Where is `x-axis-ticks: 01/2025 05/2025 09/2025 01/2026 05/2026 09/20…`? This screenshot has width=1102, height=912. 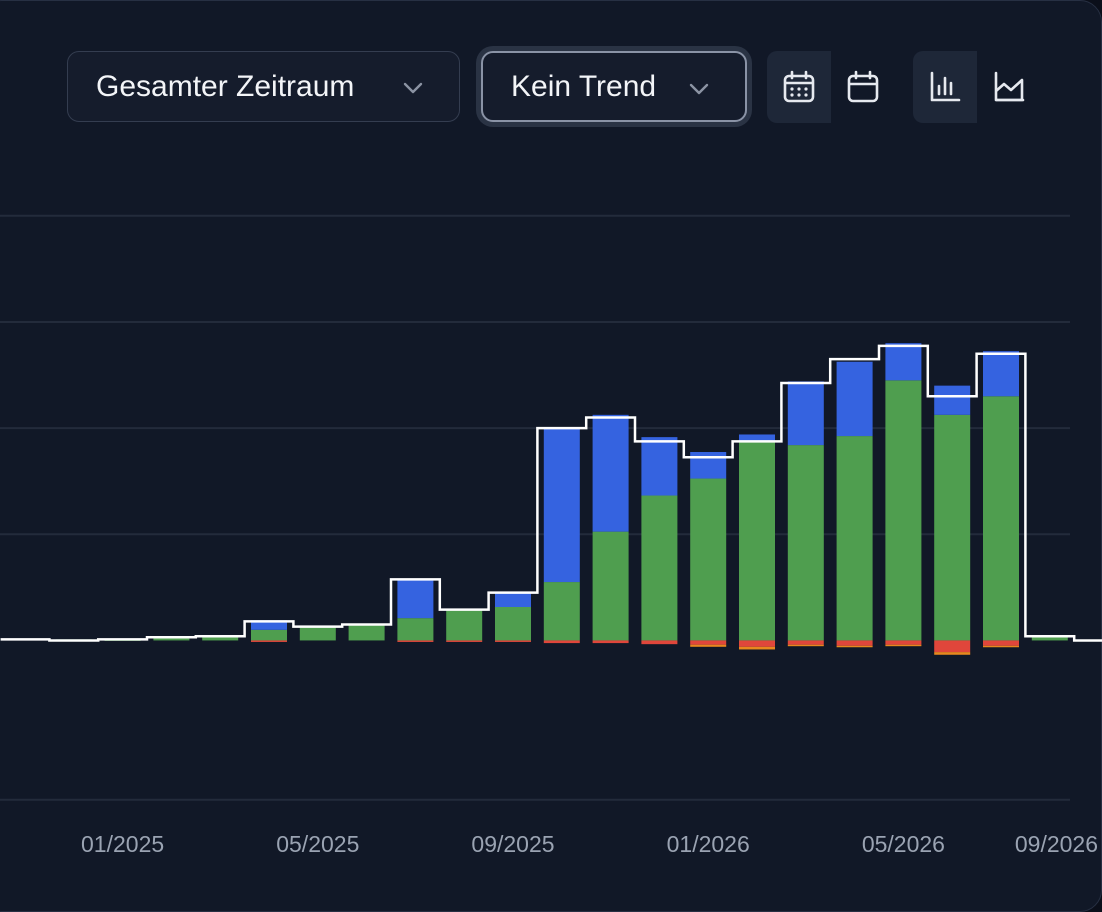
x-axis-ticks: 01/2025 05/2025 09/2025 01/2026 05/2026 09/20… is located at coordinates (589, 844).